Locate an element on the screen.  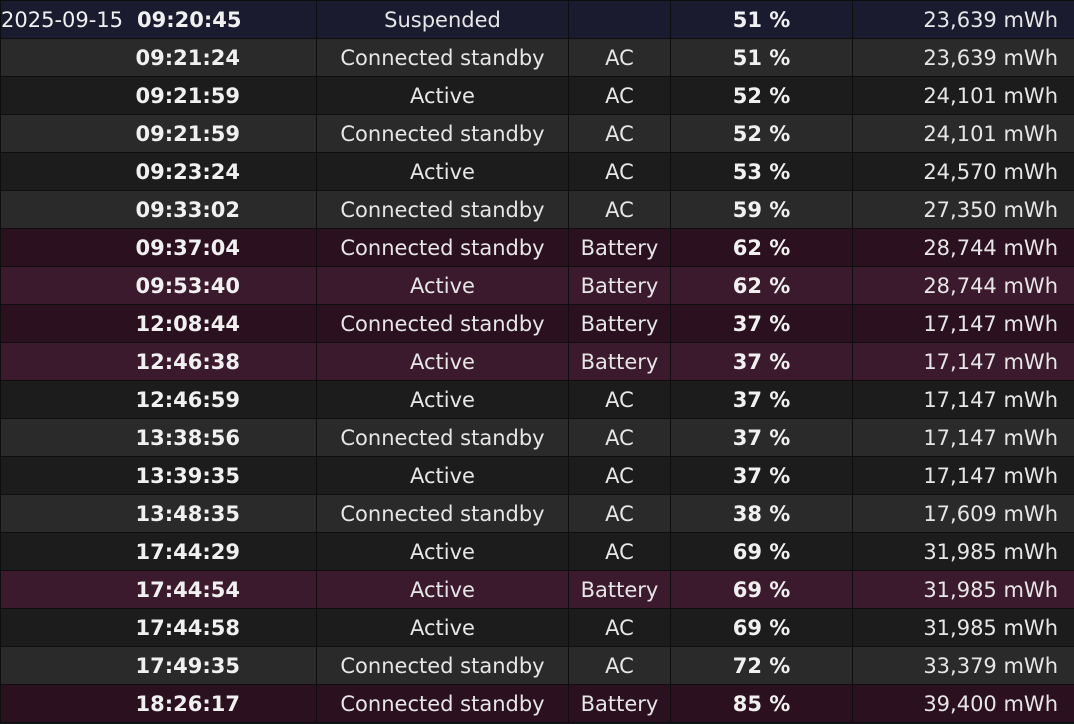
time-label: 17:44:29 is located at coordinates (187, 551).